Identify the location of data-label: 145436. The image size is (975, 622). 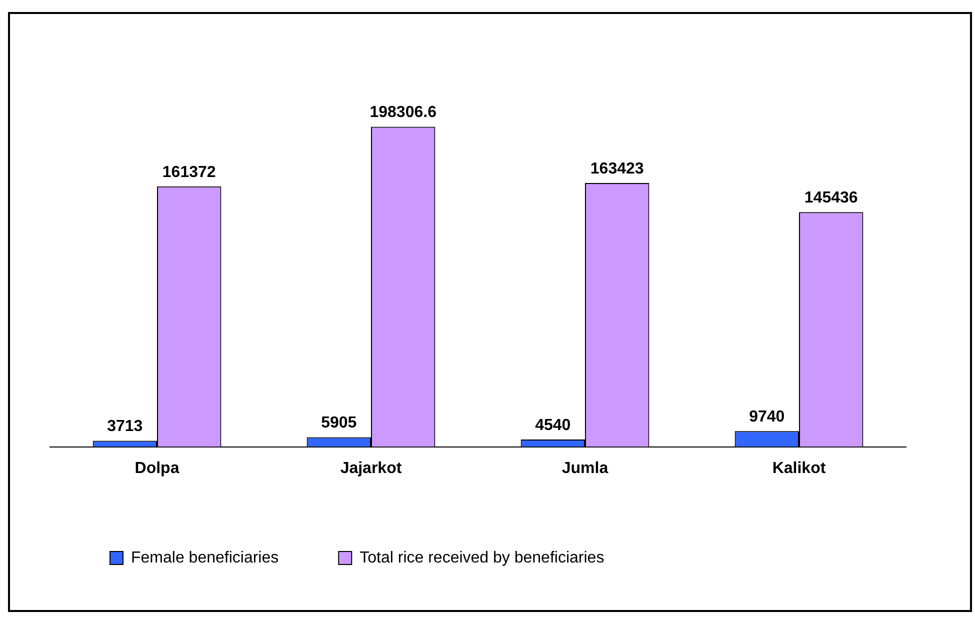
(831, 197).